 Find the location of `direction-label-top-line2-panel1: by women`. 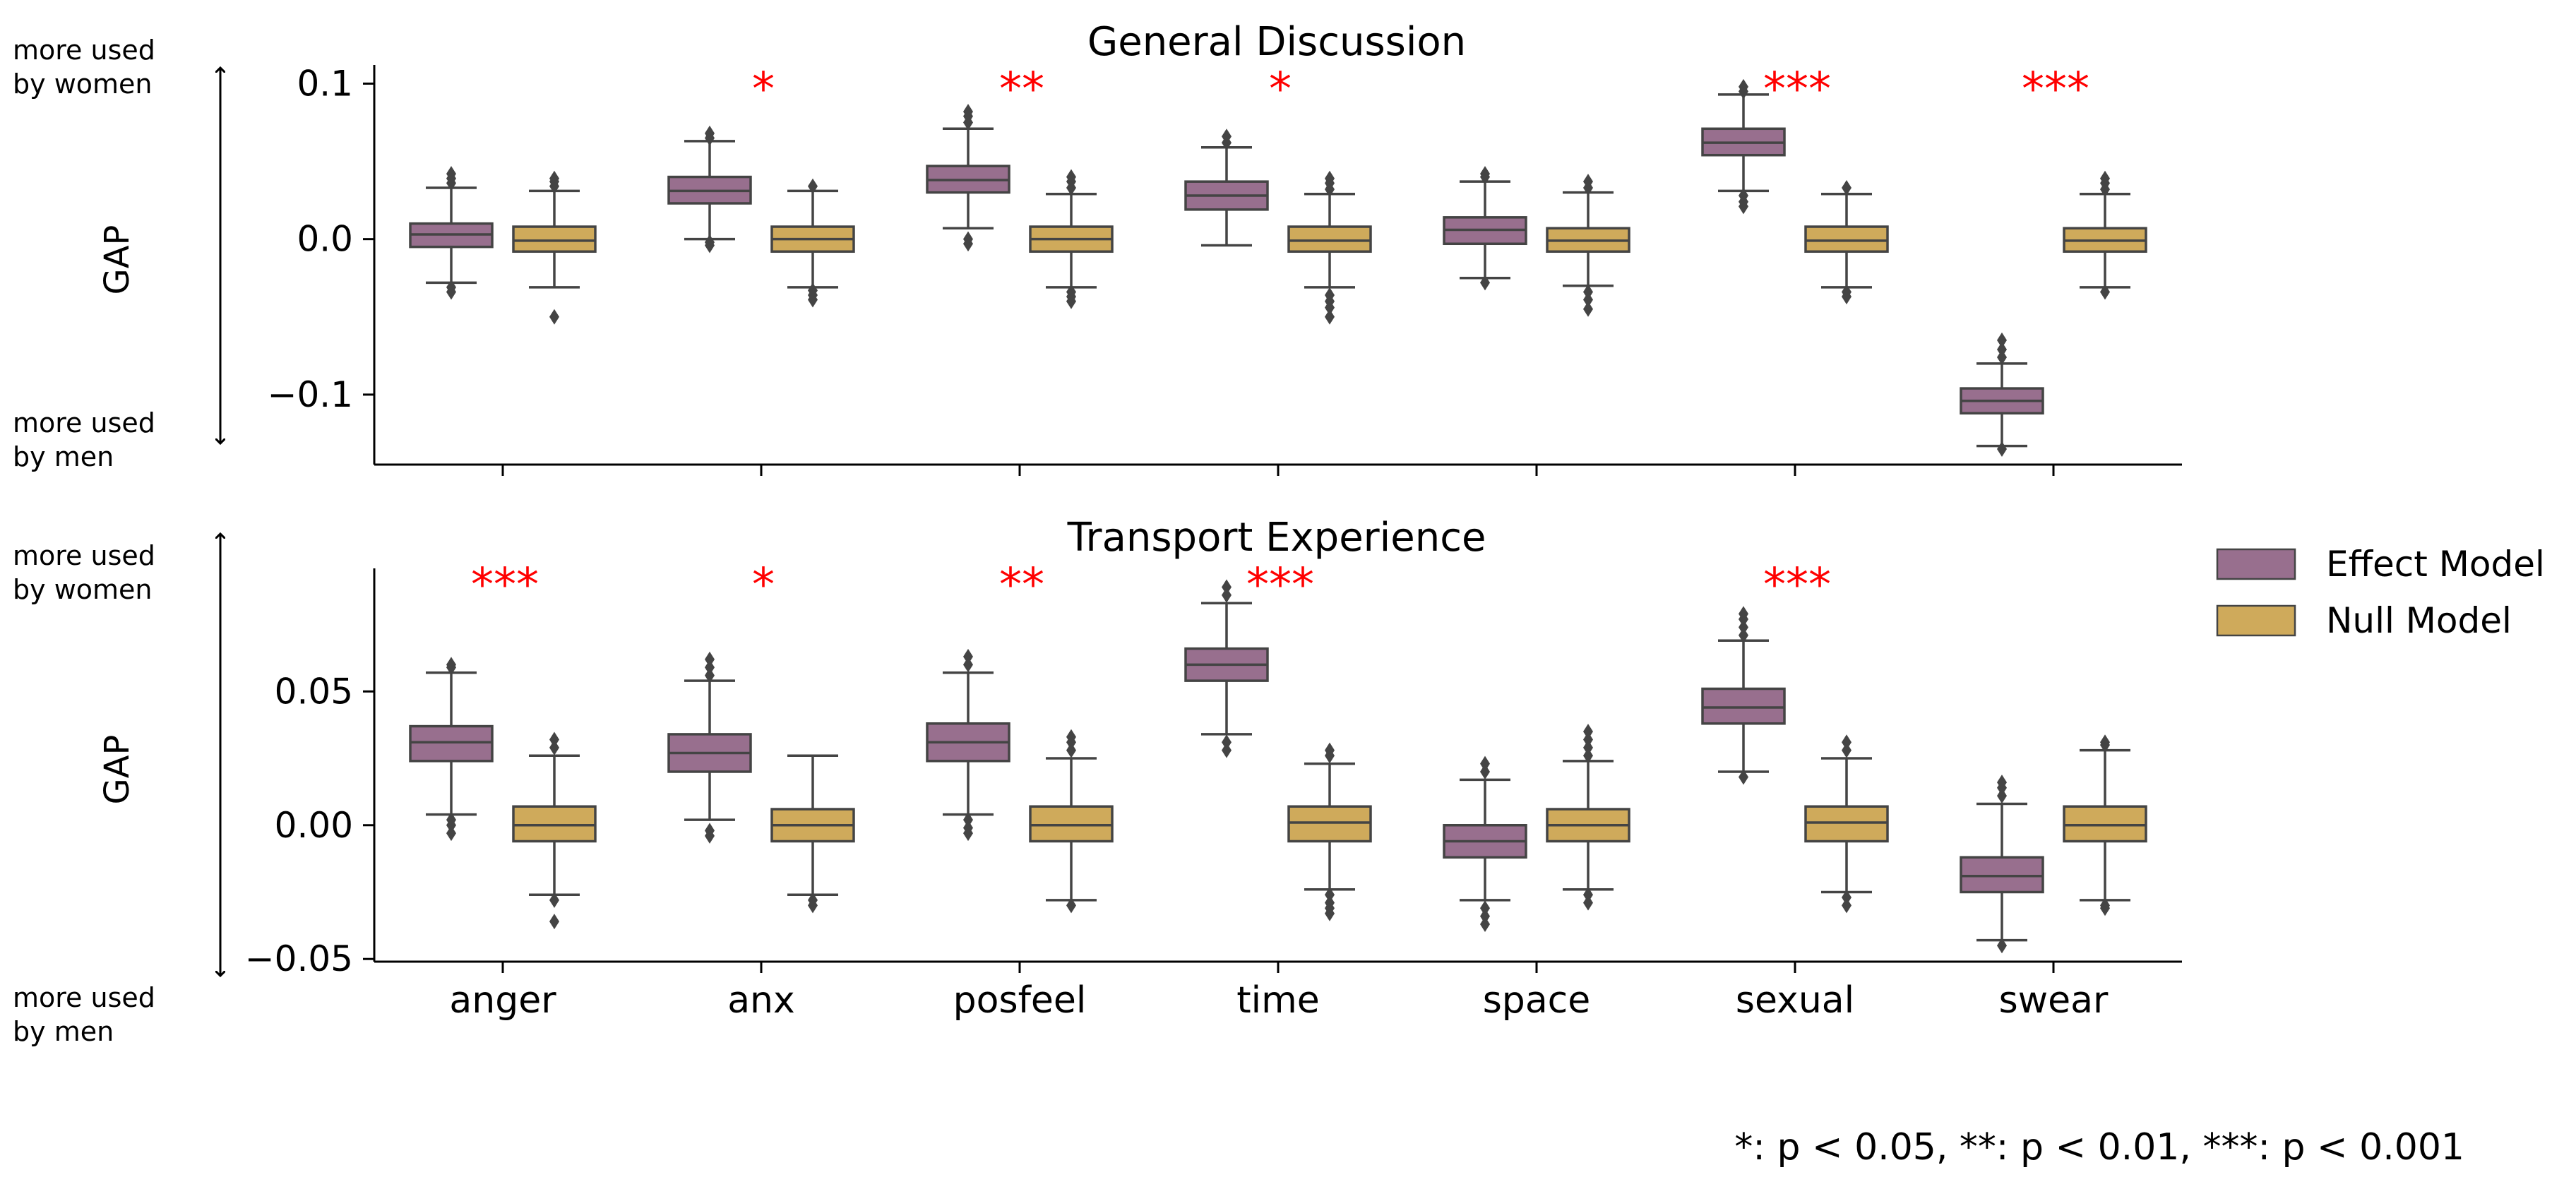

direction-label-top-line2-panel1: by women is located at coordinates (83, 84).